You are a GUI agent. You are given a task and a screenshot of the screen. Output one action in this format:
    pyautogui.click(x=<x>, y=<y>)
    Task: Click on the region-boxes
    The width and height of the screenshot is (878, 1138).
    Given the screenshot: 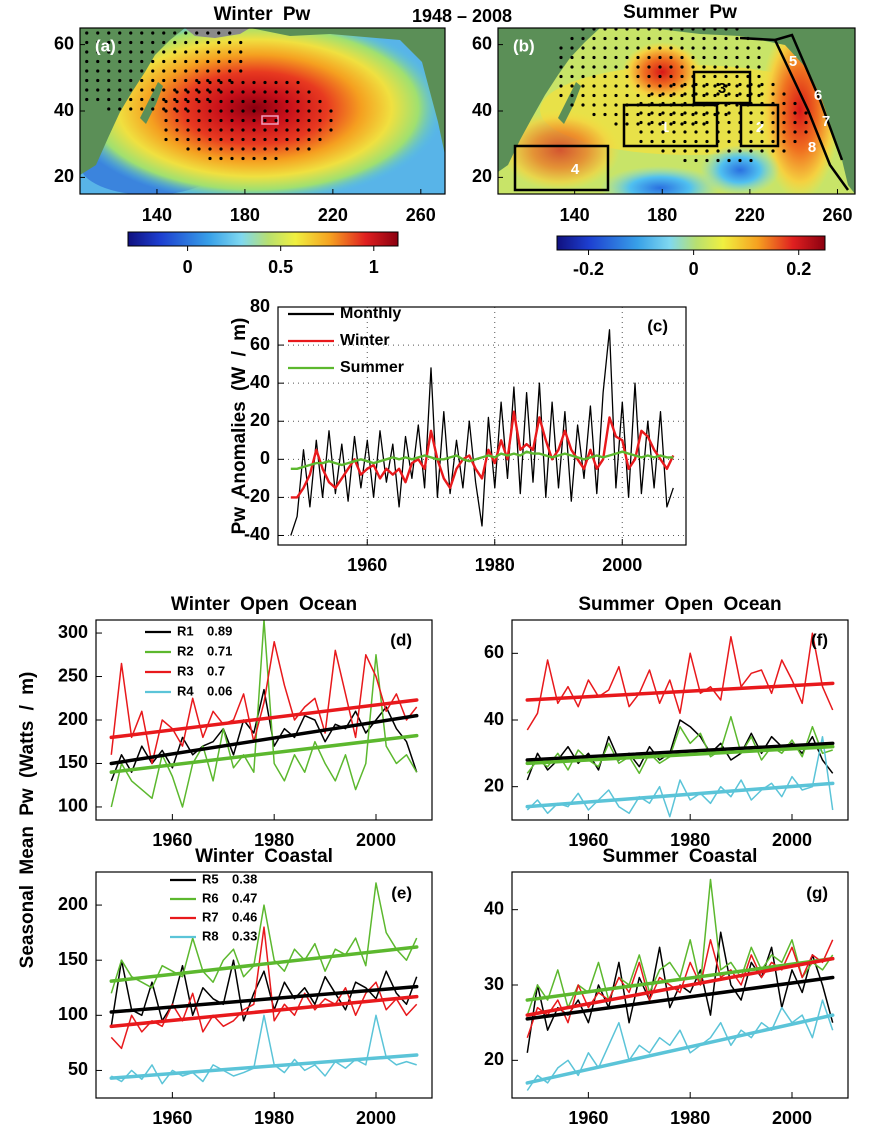 What is the action you would take?
    pyautogui.click(x=681, y=112)
    